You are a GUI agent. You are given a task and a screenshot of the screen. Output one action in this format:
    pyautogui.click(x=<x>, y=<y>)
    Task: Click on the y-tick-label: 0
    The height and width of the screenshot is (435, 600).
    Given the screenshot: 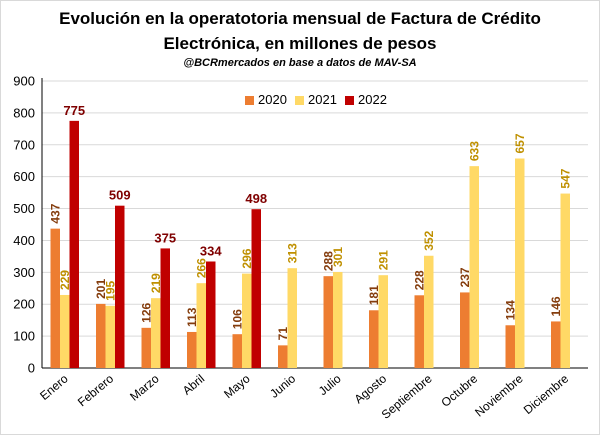 What is the action you would take?
    pyautogui.click(x=31, y=368)
    